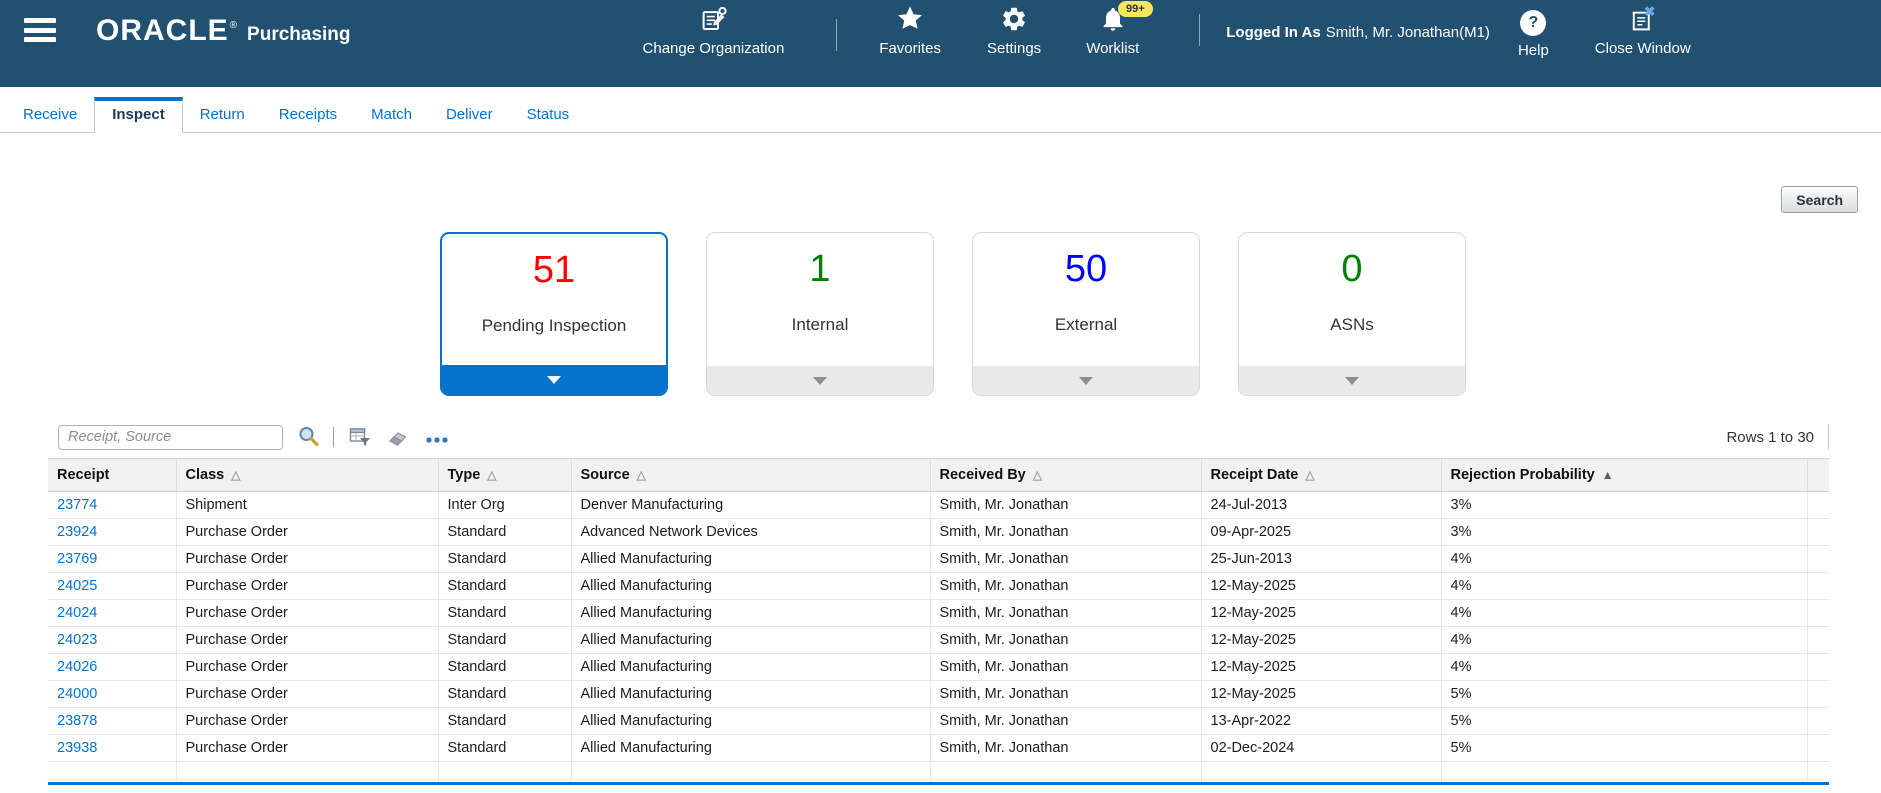 This screenshot has height=793, width=1881. Describe the element at coordinates (77, 505) in the screenshot. I see `receipt-link: 23774` at that location.